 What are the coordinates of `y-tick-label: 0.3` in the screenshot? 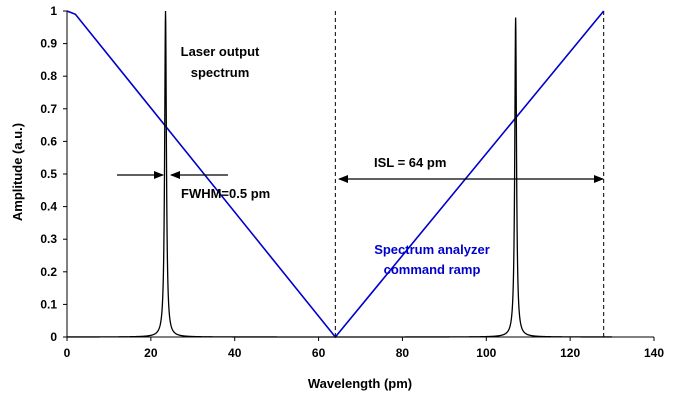 It's located at (48, 239).